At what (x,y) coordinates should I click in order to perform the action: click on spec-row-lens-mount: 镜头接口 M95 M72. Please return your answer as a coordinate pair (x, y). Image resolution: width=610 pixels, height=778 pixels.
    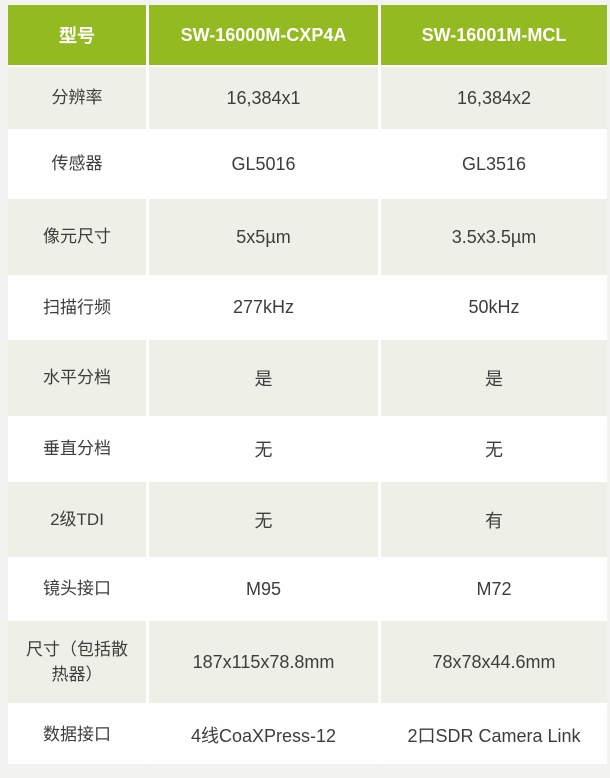
    Looking at the image, I should click on (307, 590).